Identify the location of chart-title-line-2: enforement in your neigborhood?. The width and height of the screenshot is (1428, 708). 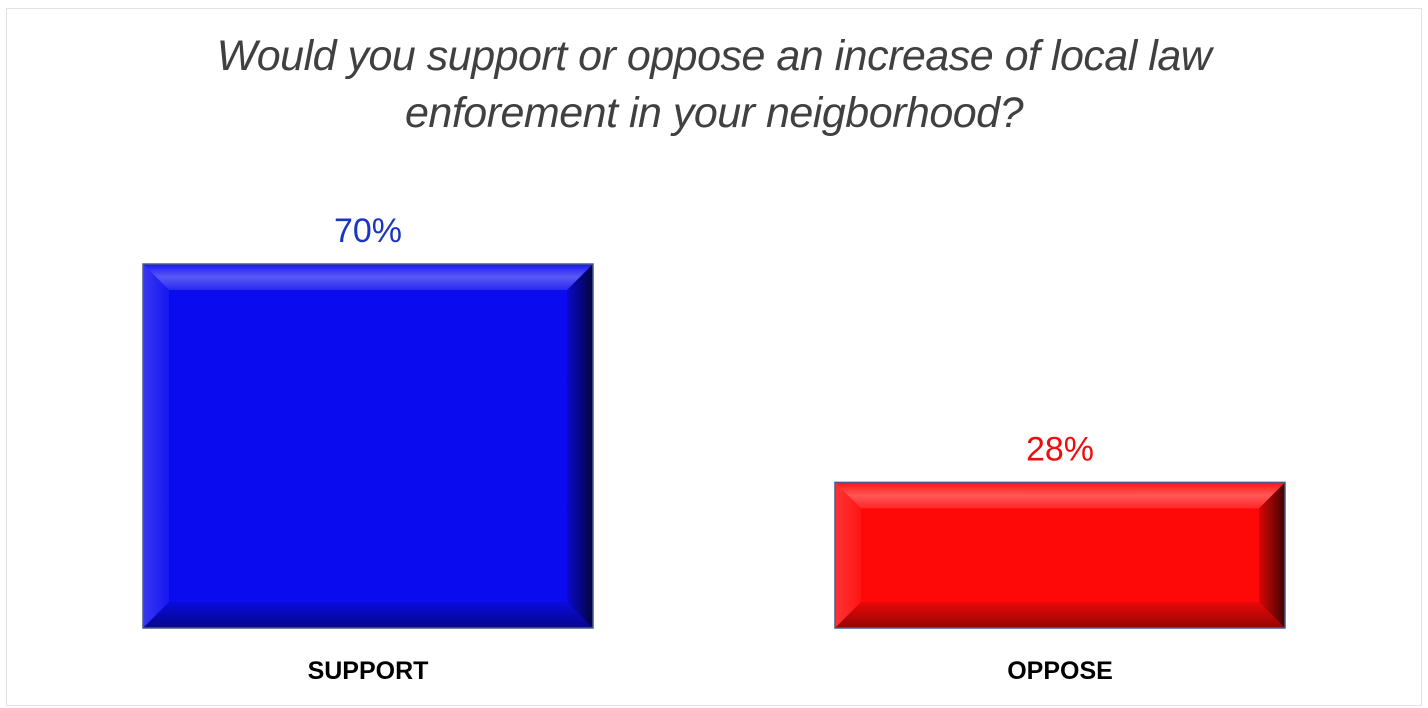
(714, 113).